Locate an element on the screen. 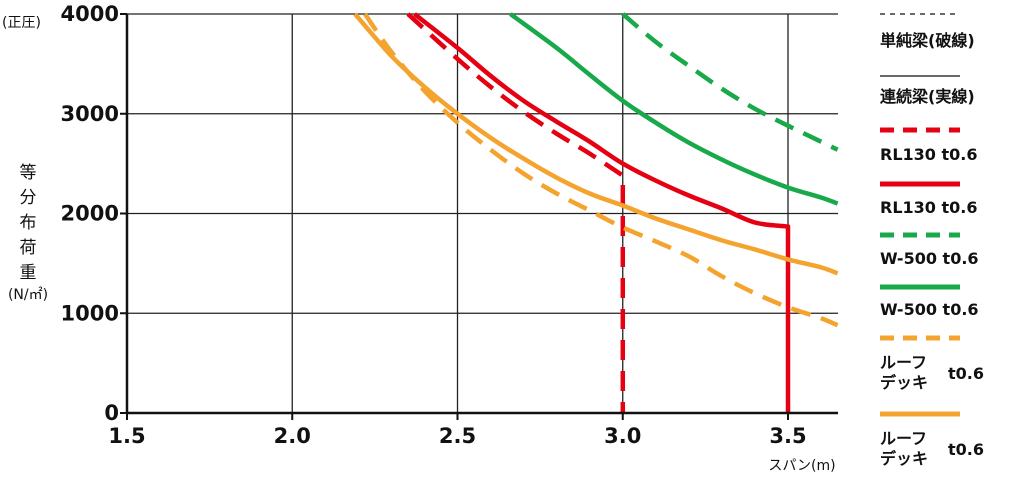  x-tick-label: 2.0 is located at coordinates (292, 436).